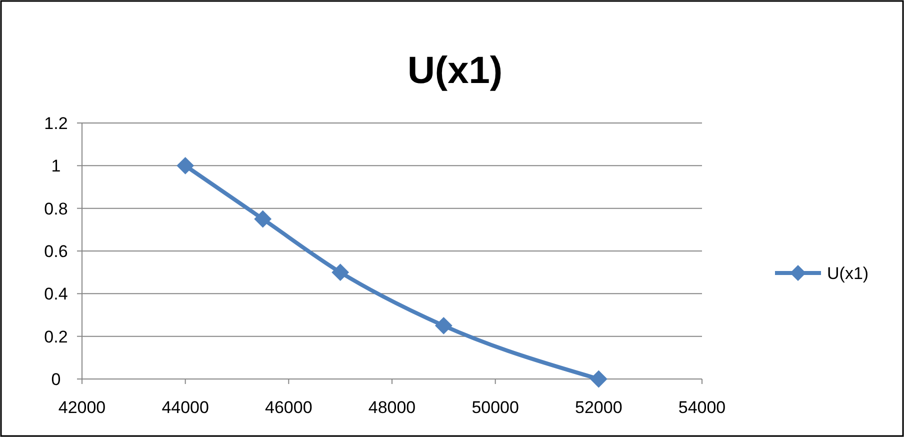 The width and height of the screenshot is (904, 437). What do you see at coordinates (702, 407) in the screenshot?
I see `x-tick-label: 54000` at bounding box center [702, 407].